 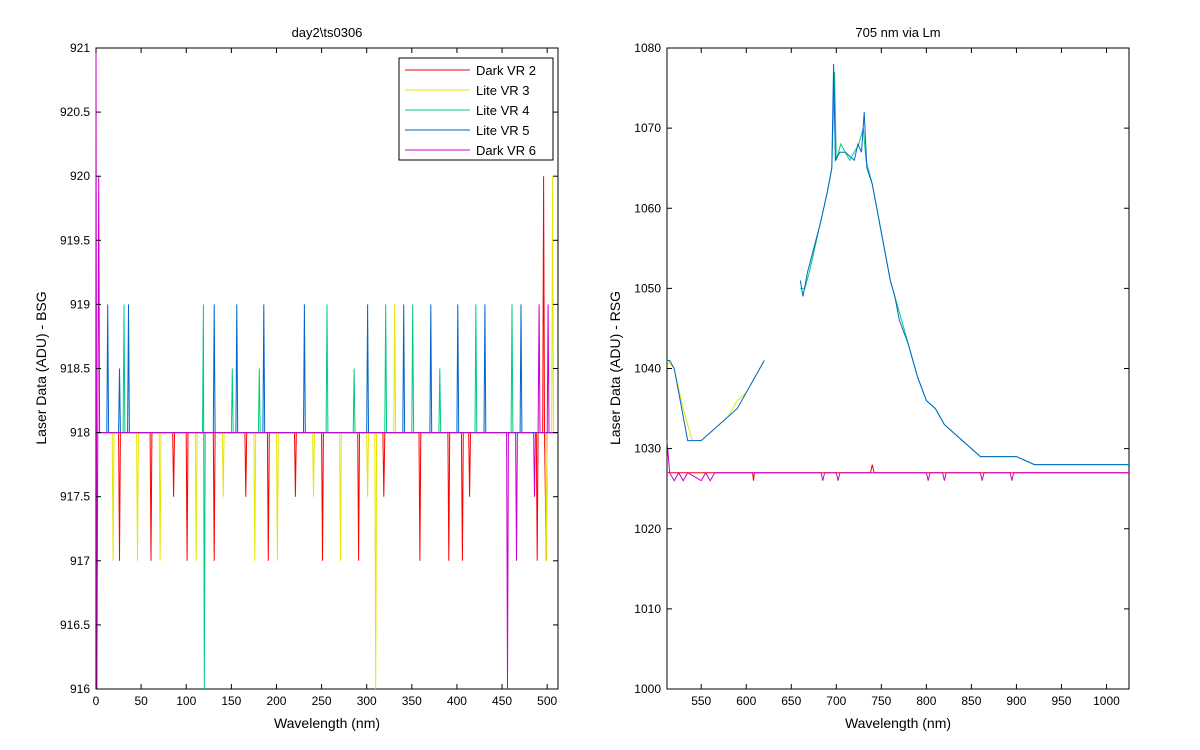 I want to click on left-y-tick-label: 920.5, so click(x=75, y=112).